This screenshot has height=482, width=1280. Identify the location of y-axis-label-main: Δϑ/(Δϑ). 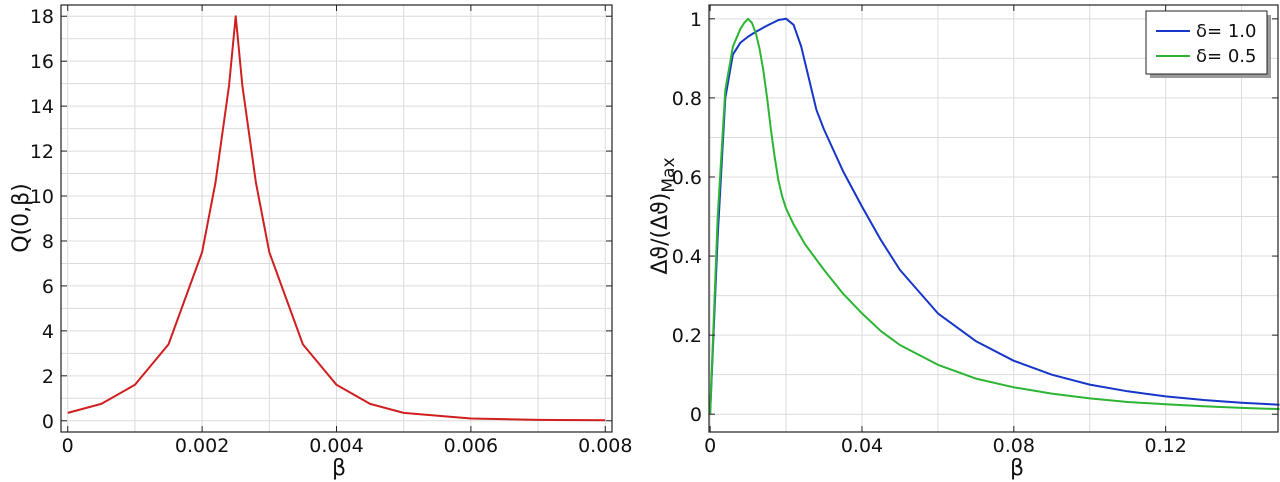
(660, 234).